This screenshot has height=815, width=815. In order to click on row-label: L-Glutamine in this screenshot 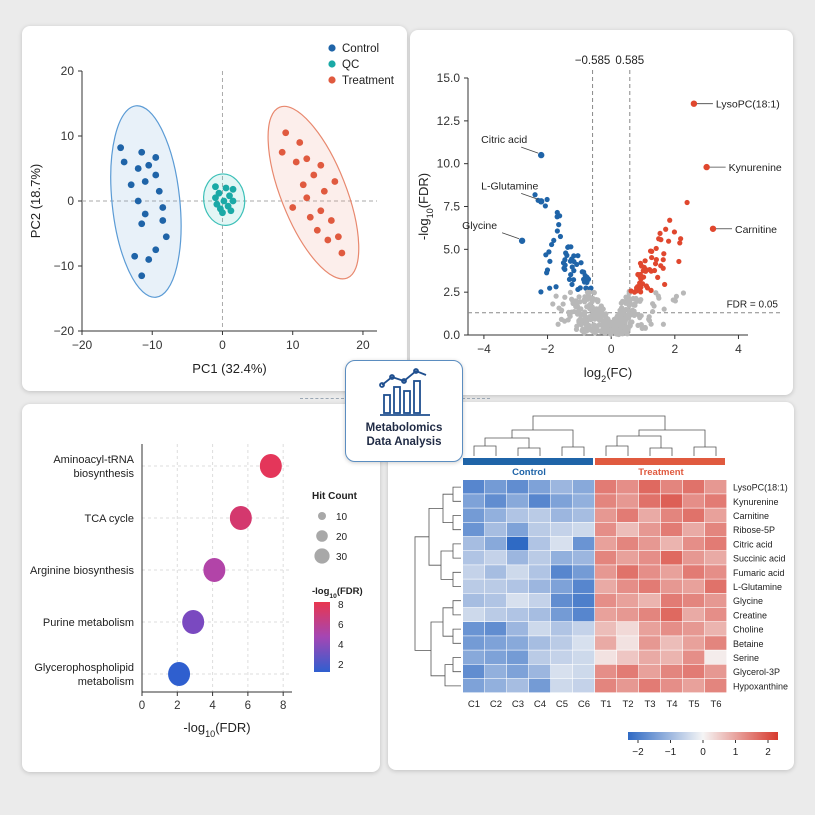, I will do `click(757, 587)`.